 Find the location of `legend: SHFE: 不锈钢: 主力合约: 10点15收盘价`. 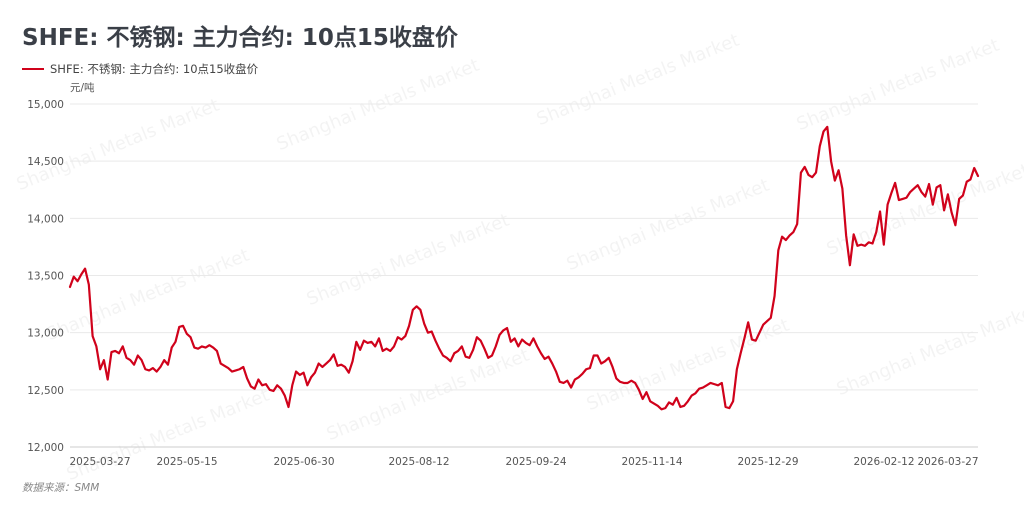

legend: SHFE: 不锈钢: 主力合约: 10点15收盘价 is located at coordinates (140, 69).